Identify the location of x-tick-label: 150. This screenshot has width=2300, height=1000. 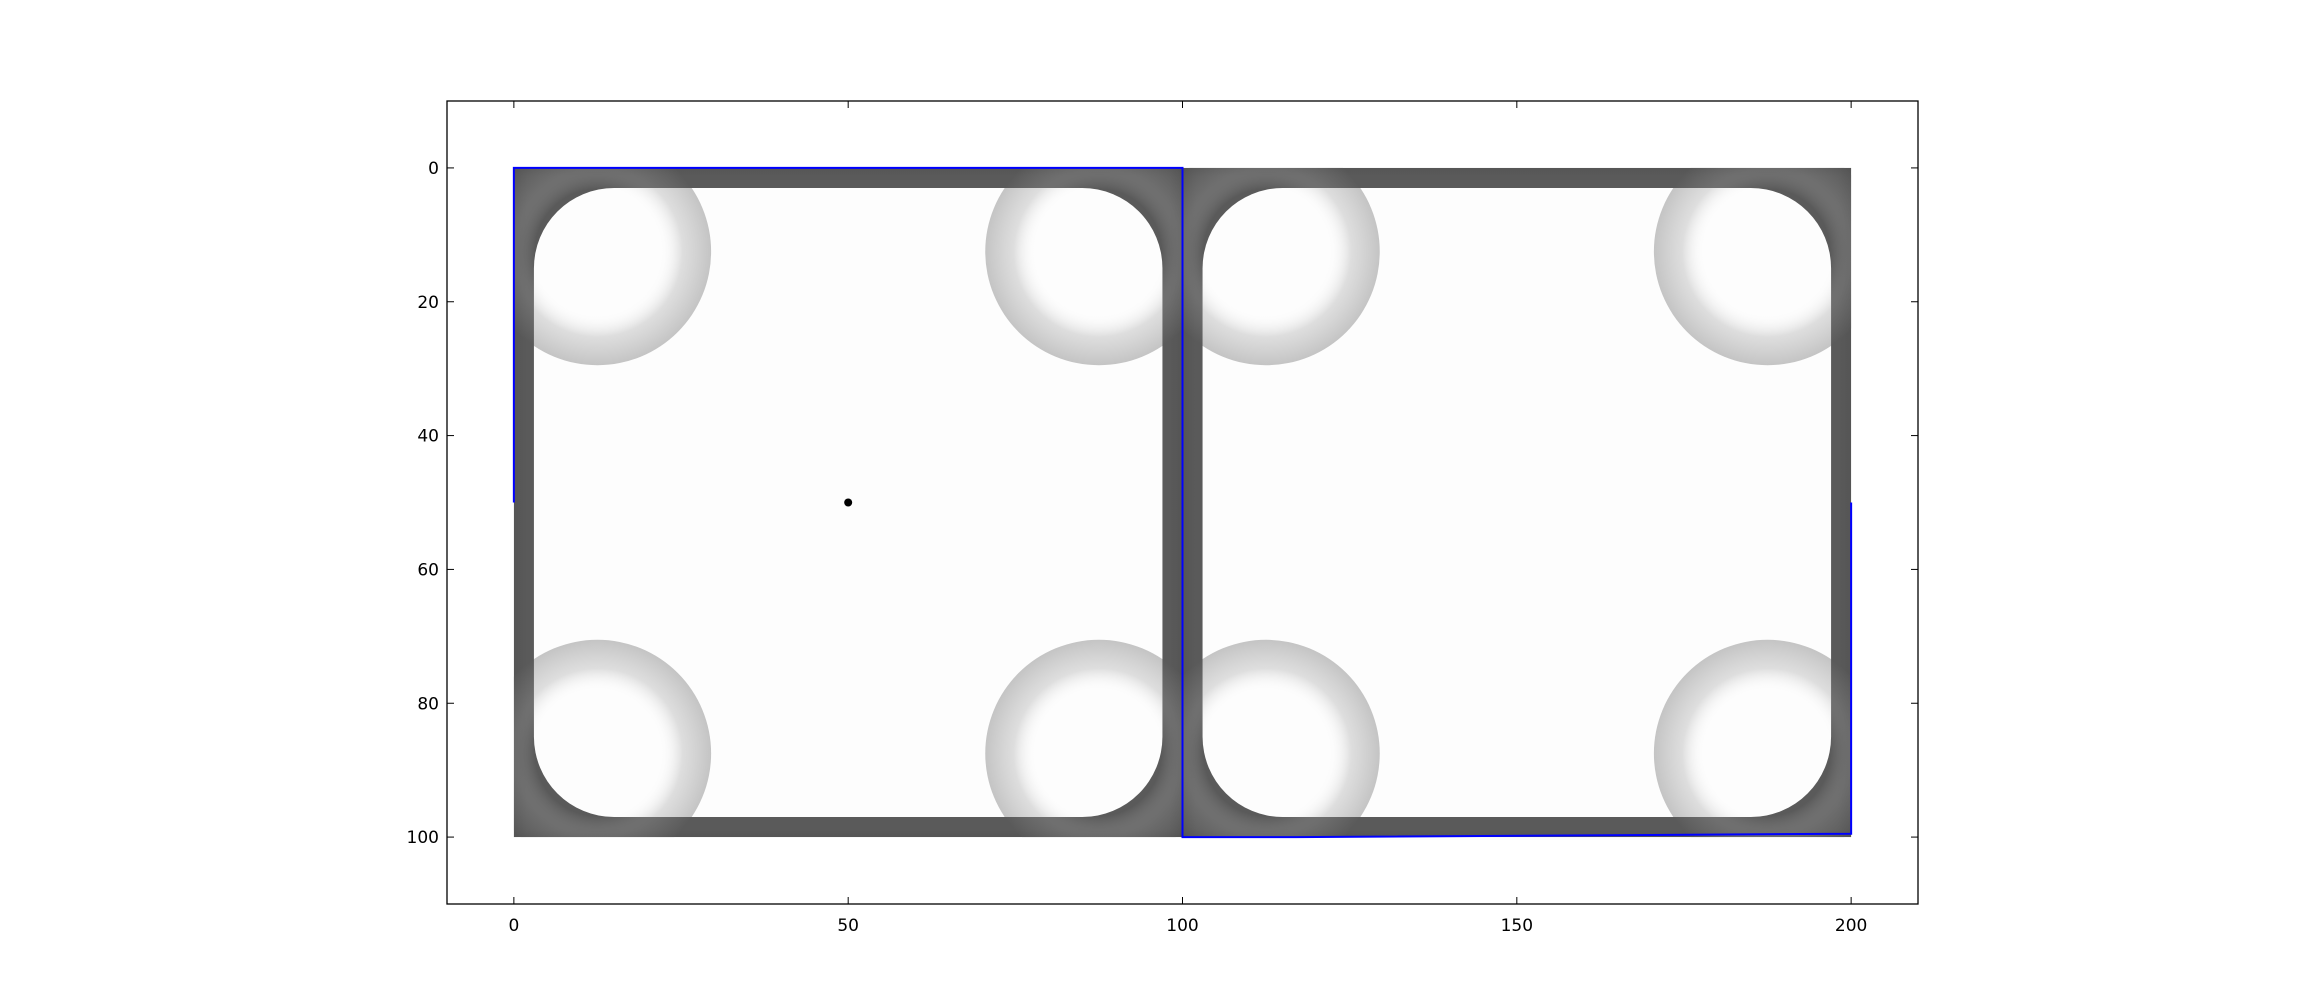
(1517, 926).